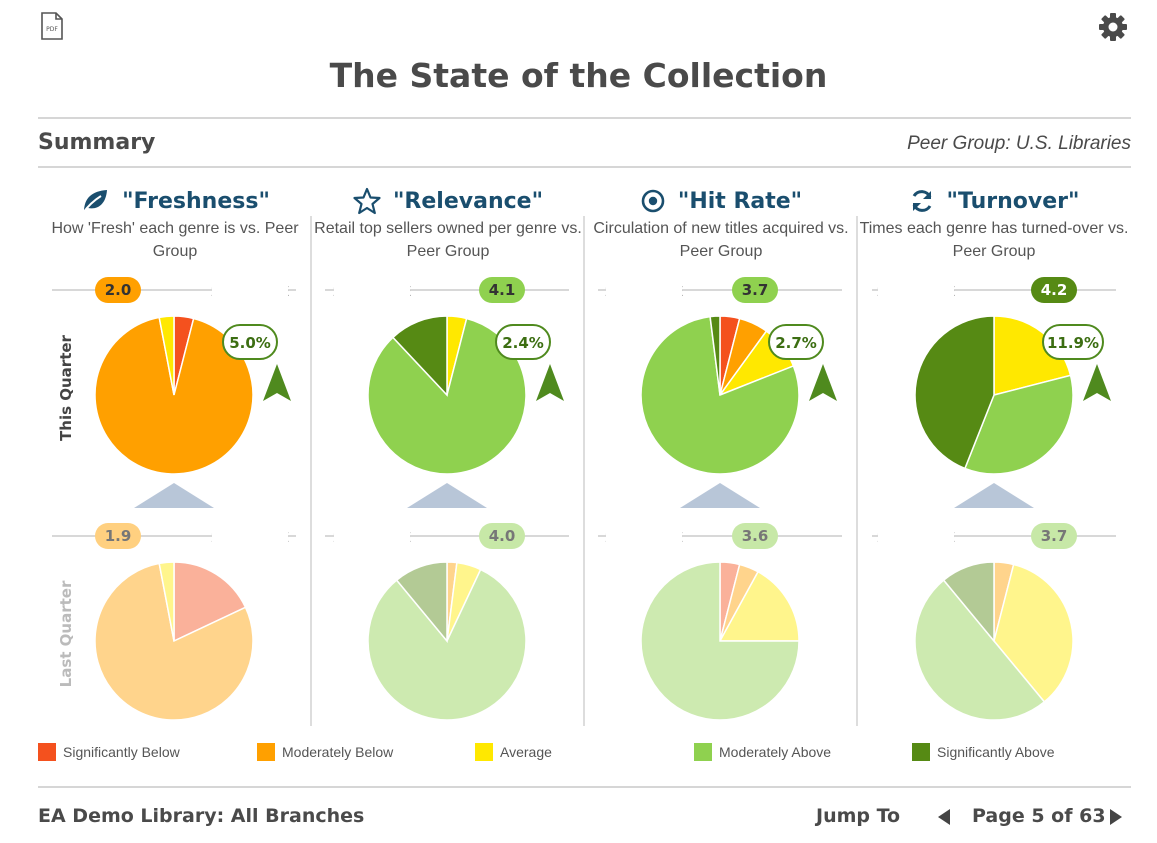 The image size is (1157, 843). What do you see at coordinates (578, 75) in the screenshot?
I see `page-title: The State of the Collection` at bounding box center [578, 75].